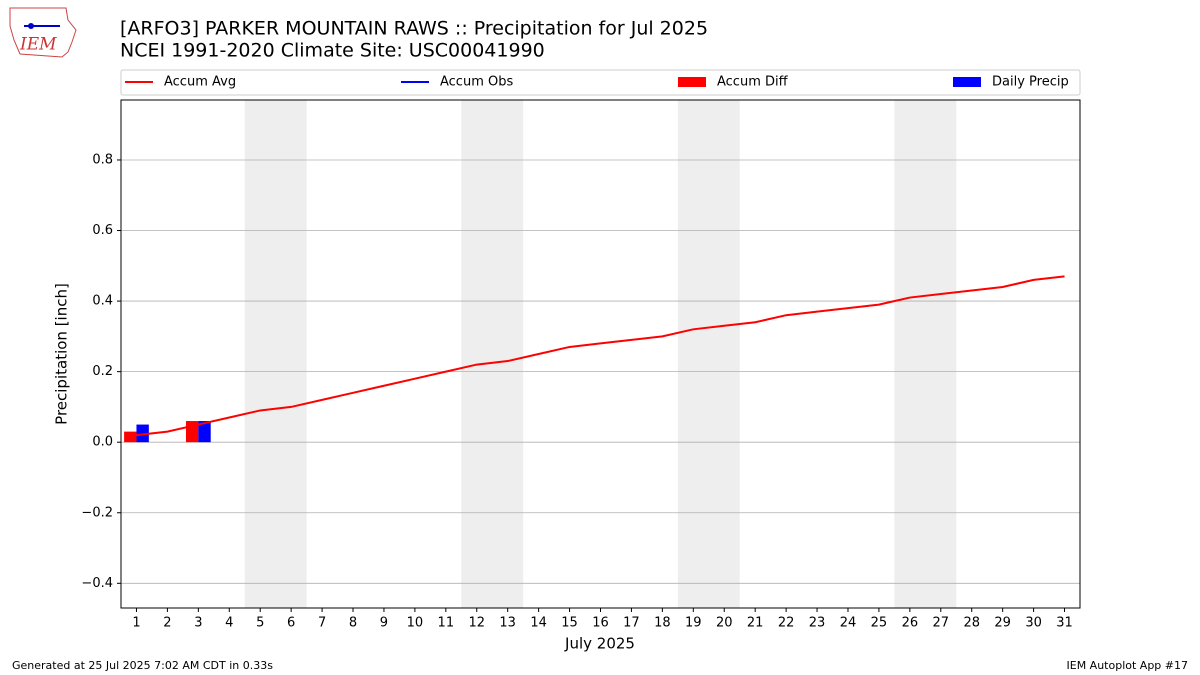 This screenshot has height=675, width=1200. What do you see at coordinates (1033, 623) in the screenshot?
I see `x-tick-label: 30` at bounding box center [1033, 623].